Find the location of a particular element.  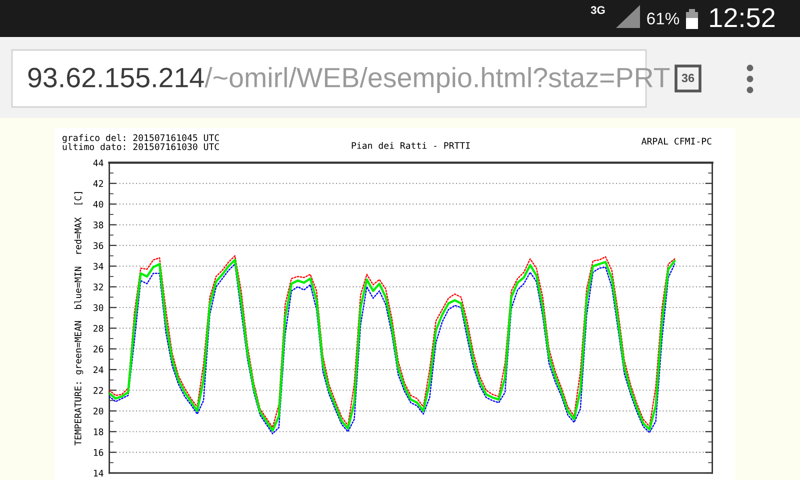

chart-title: Pian dei Ratti - PRTTI is located at coordinates (411, 145).